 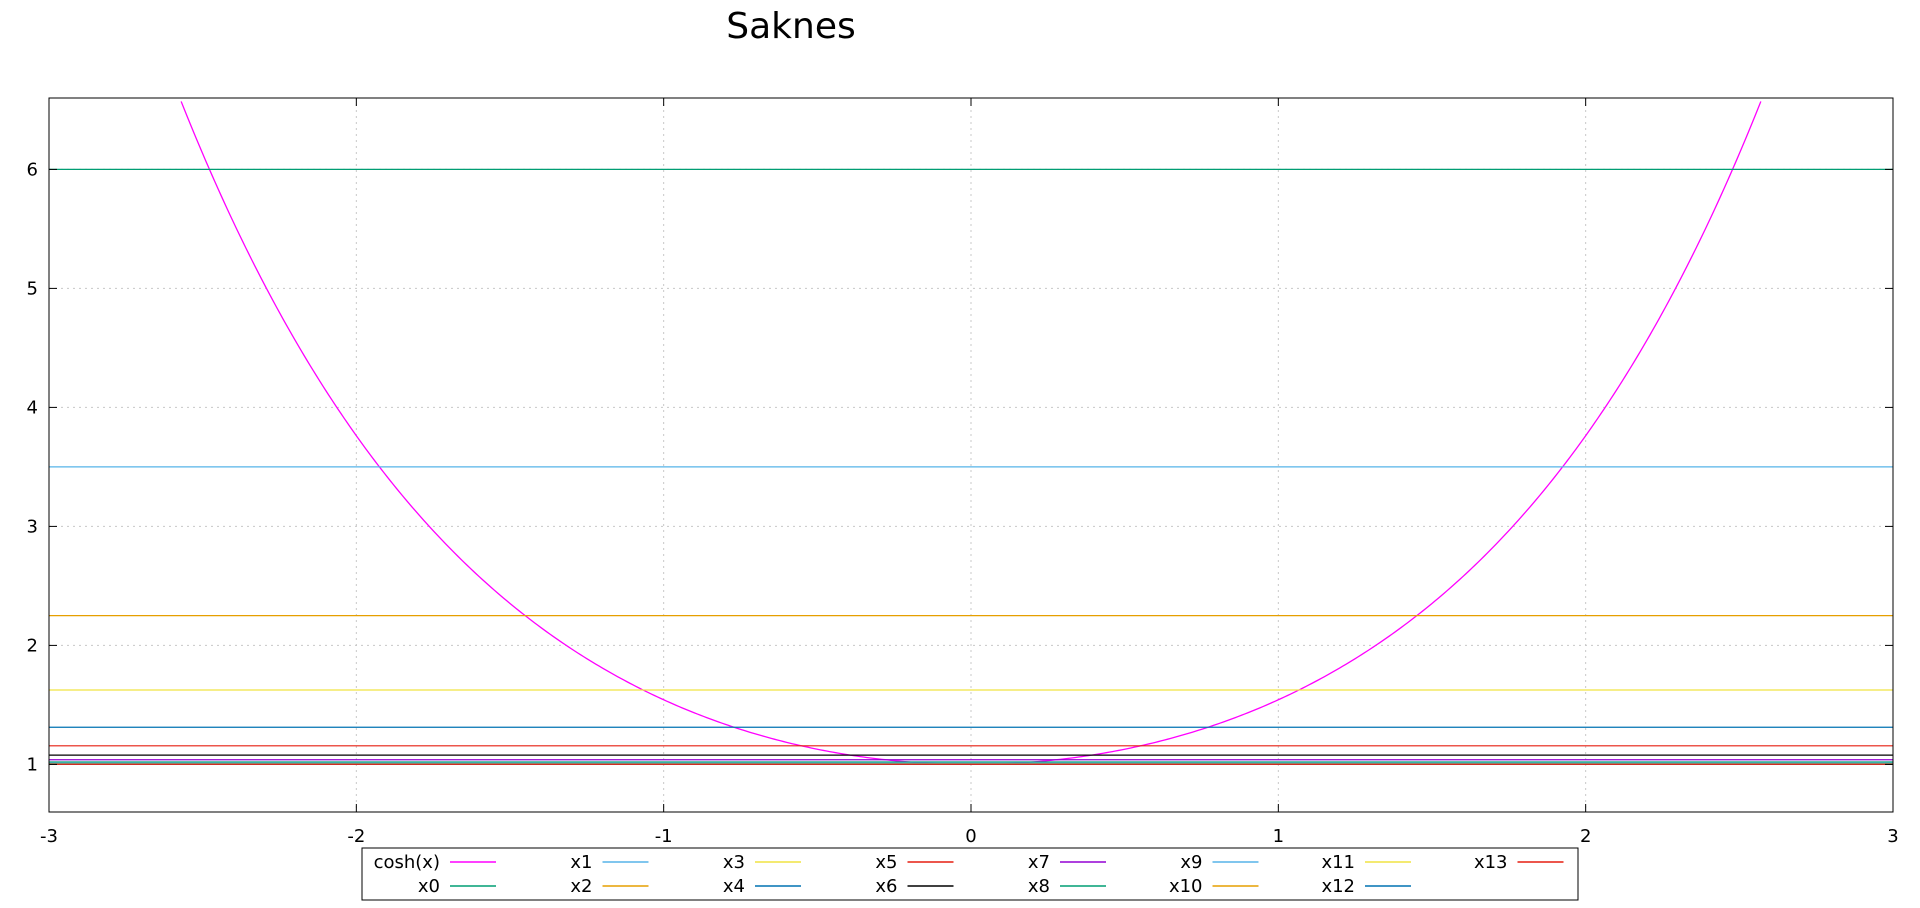 I want to click on x-tick-label: 2, so click(x=1585, y=836).